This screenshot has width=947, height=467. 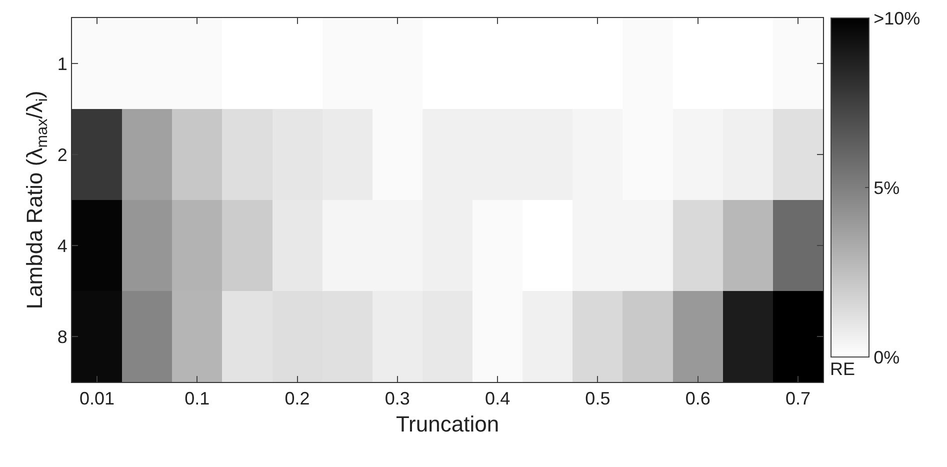 I want to click on x-tick-label: 0.1, so click(x=197, y=398).